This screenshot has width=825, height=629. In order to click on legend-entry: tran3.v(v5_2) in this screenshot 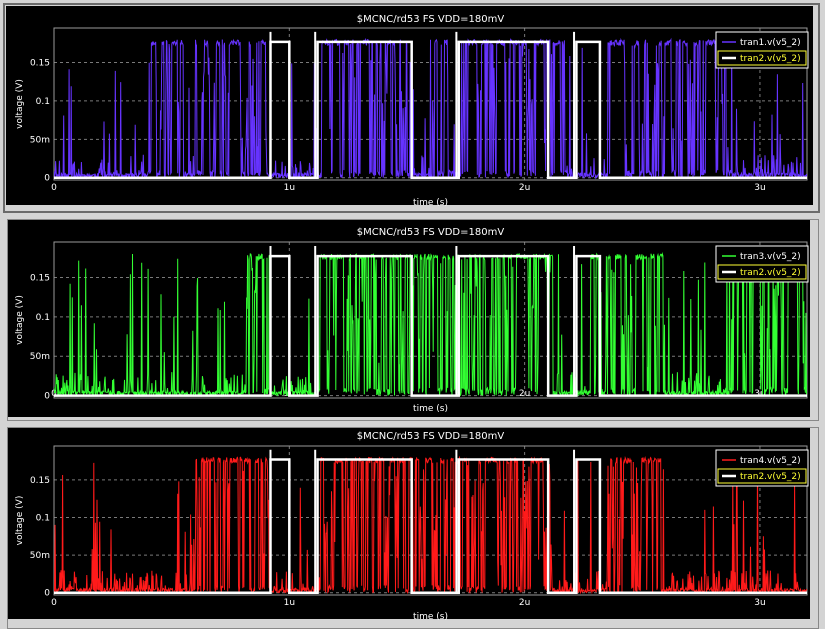, I will do `click(770, 257)`.